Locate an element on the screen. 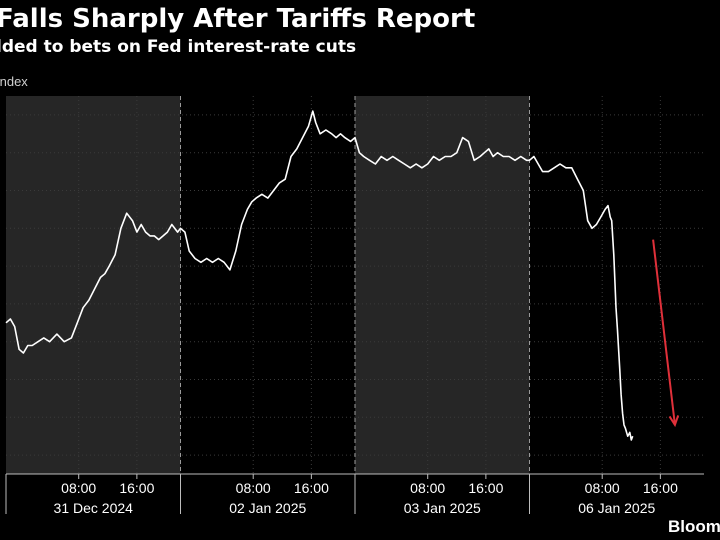 The height and width of the screenshot is (540, 720). day-label: 06 Jan 2025 is located at coordinates (616, 508).